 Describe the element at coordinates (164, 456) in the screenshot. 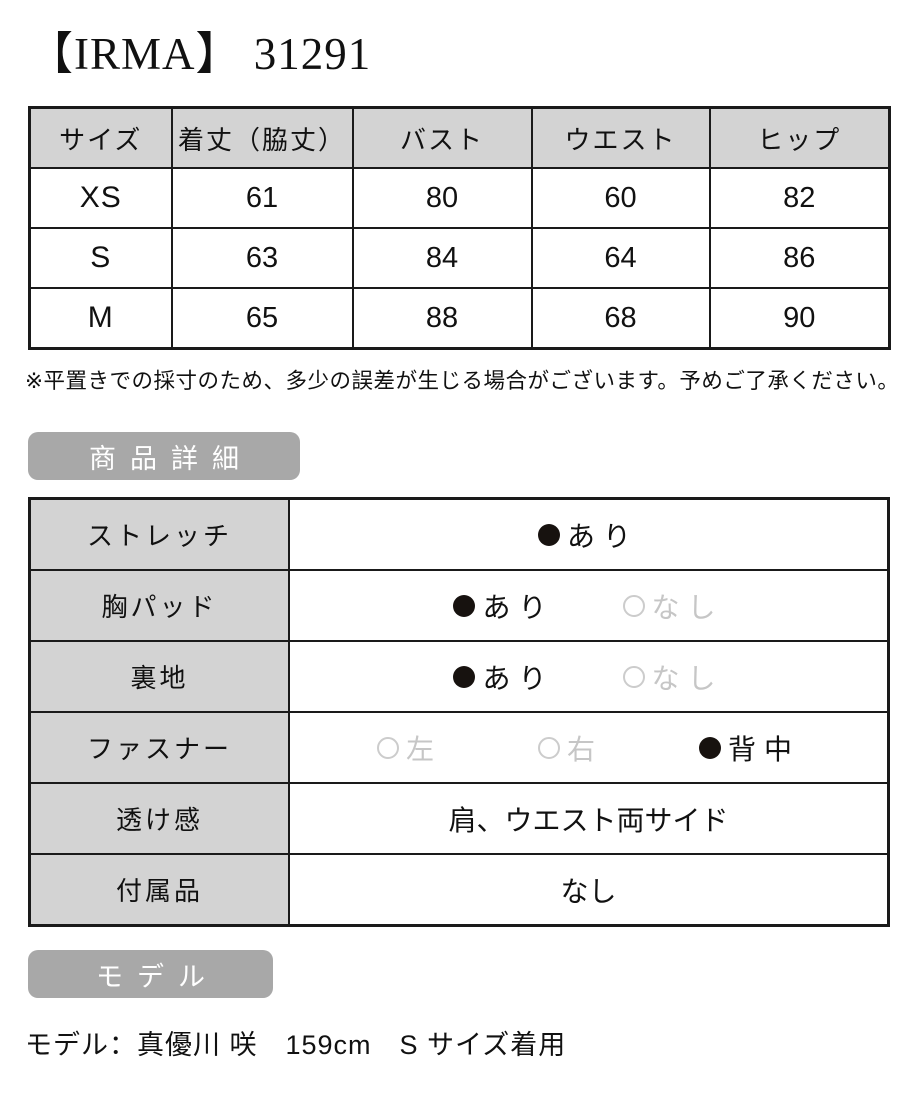

I see `section-heading-product-details: 商品詳細` at that location.